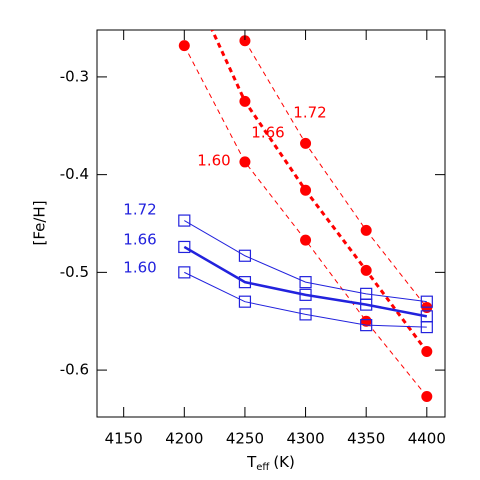 This screenshot has width=480, height=480. Describe the element at coordinates (251, 462) in the screenshot. I see `x-label-main: T` at that location.